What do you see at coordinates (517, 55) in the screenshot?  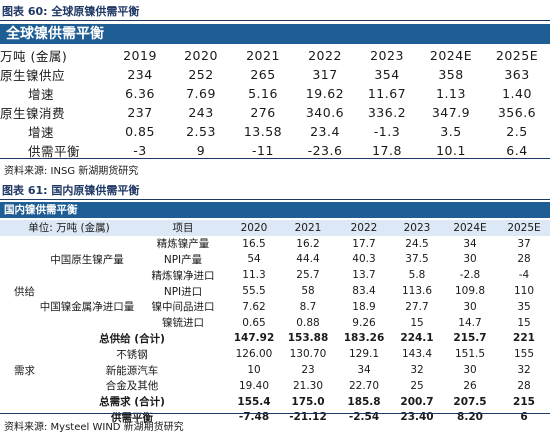 I see `year-header: 2025E` at bounding box center [517, 55].